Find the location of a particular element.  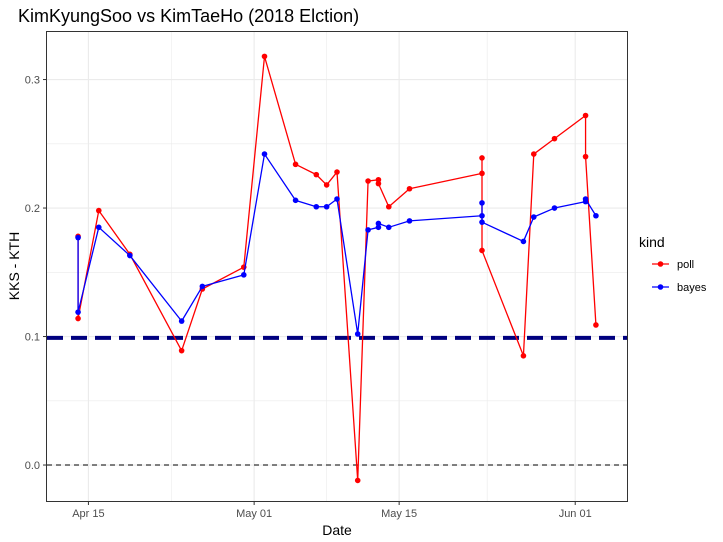

y-axis: 0.0 0.1 0.2 0.3 is located at coordinates (36, 273).